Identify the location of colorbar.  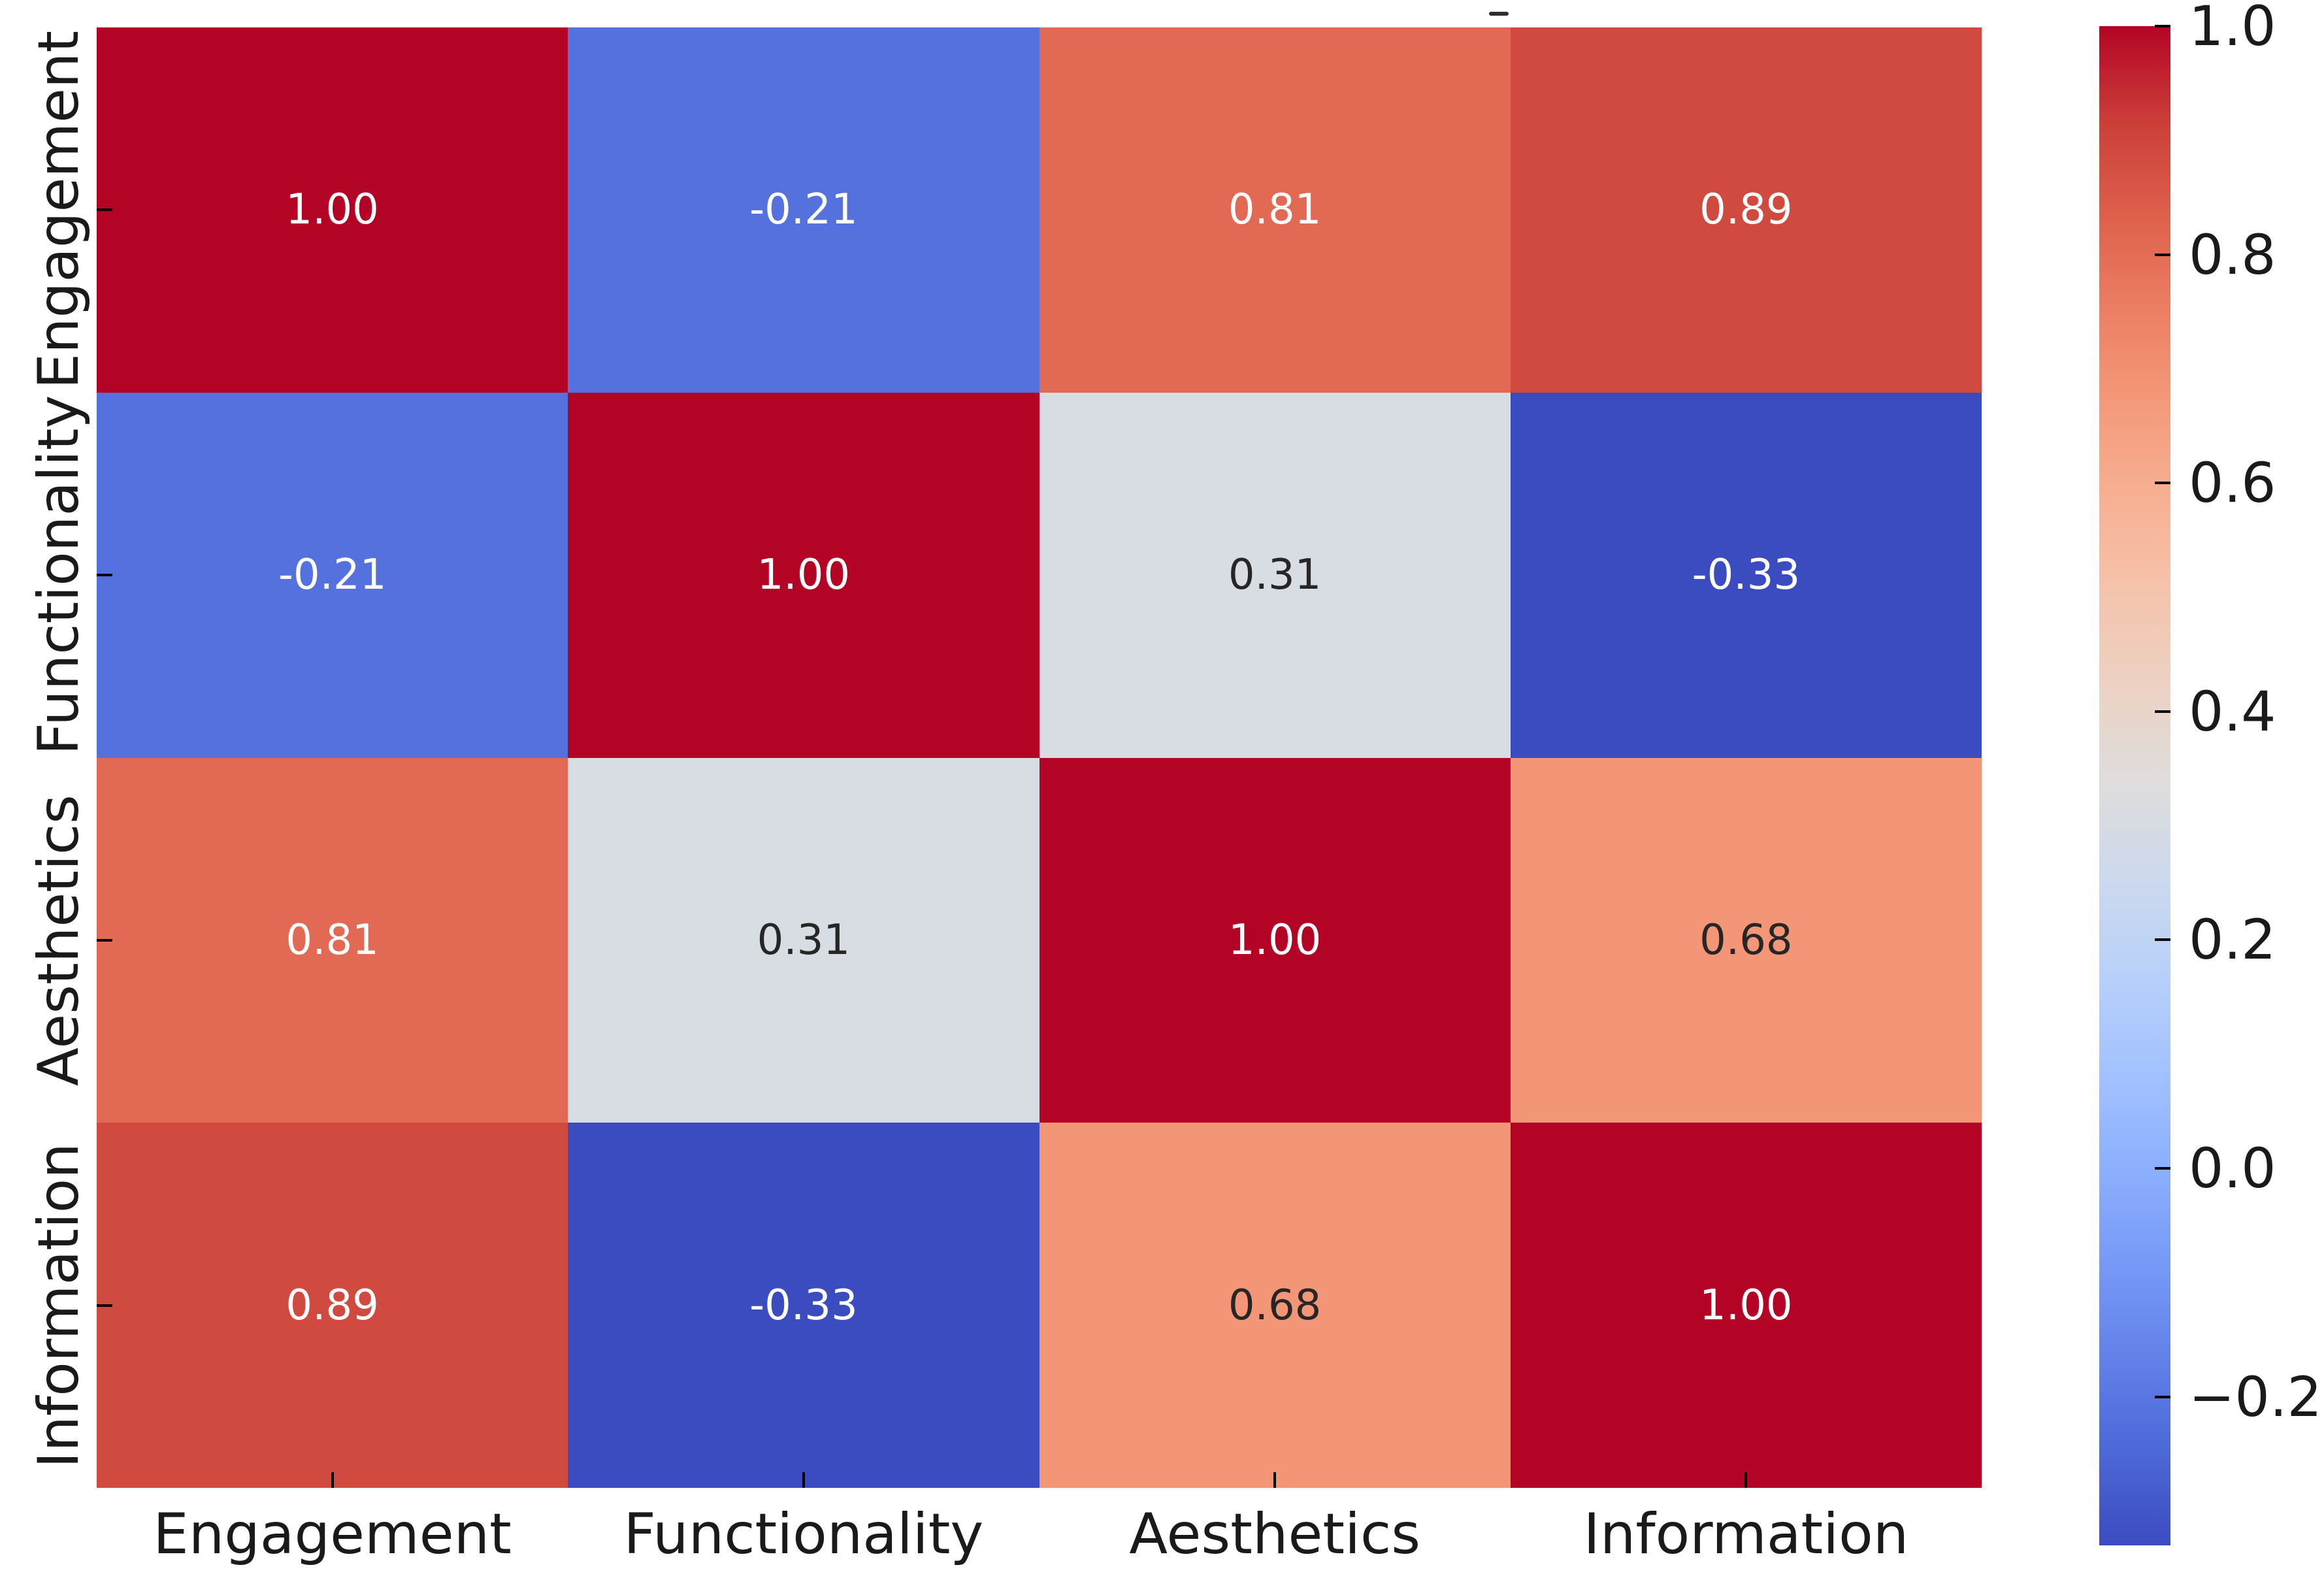
(2134, 785).